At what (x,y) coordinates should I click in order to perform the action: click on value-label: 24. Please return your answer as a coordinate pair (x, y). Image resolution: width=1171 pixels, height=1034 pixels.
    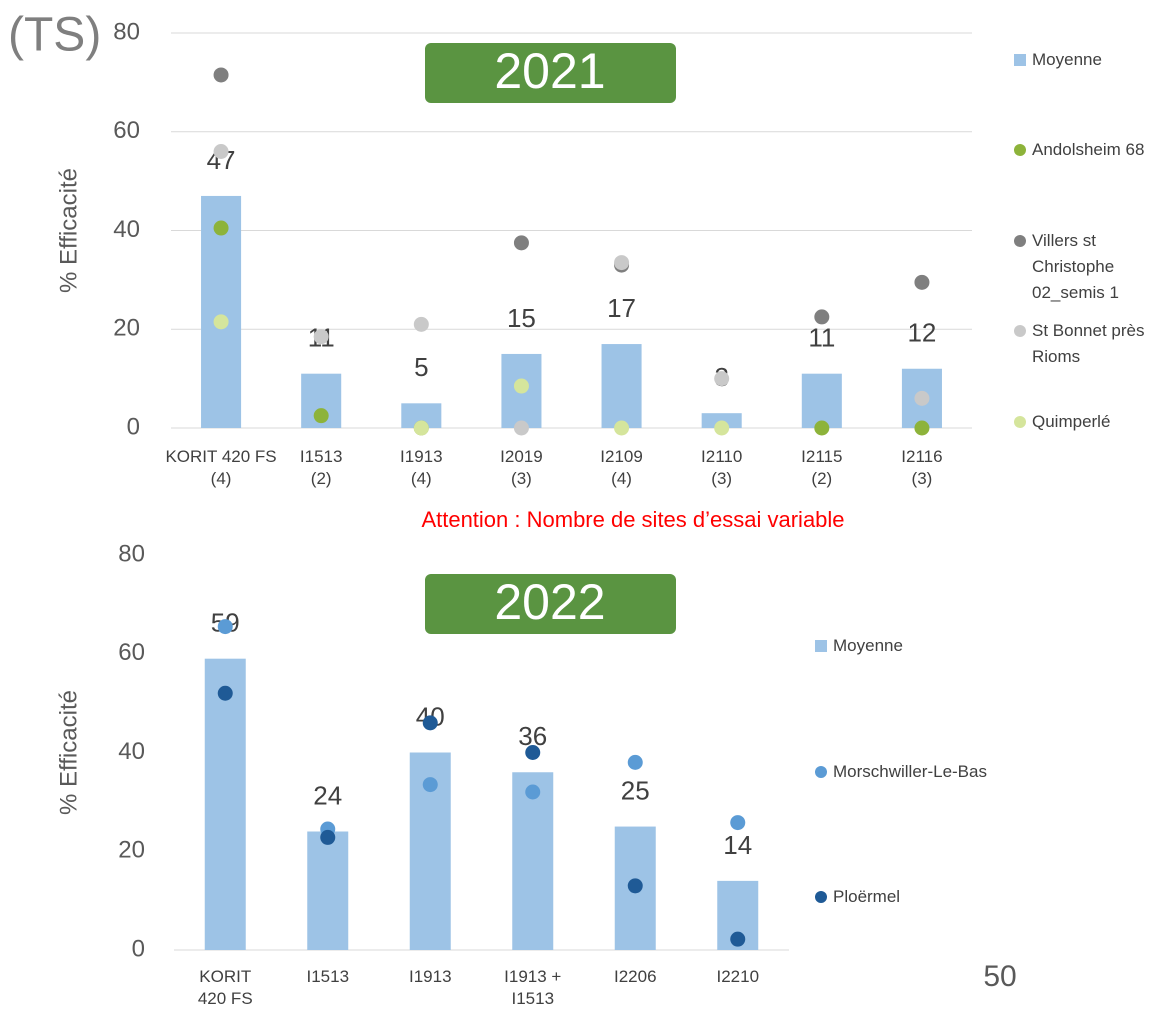
    Looking at the image, I should click on (327, 795).